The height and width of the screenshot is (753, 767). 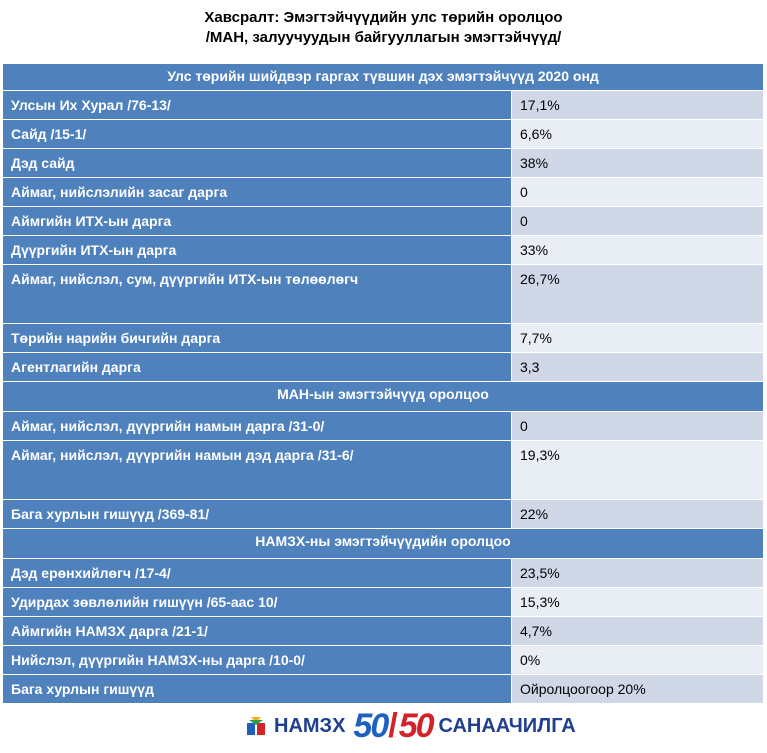 I want to click on table-row: Төрийн нарийн бичгийн дарга 7,7%, so click(x=383, y=338).